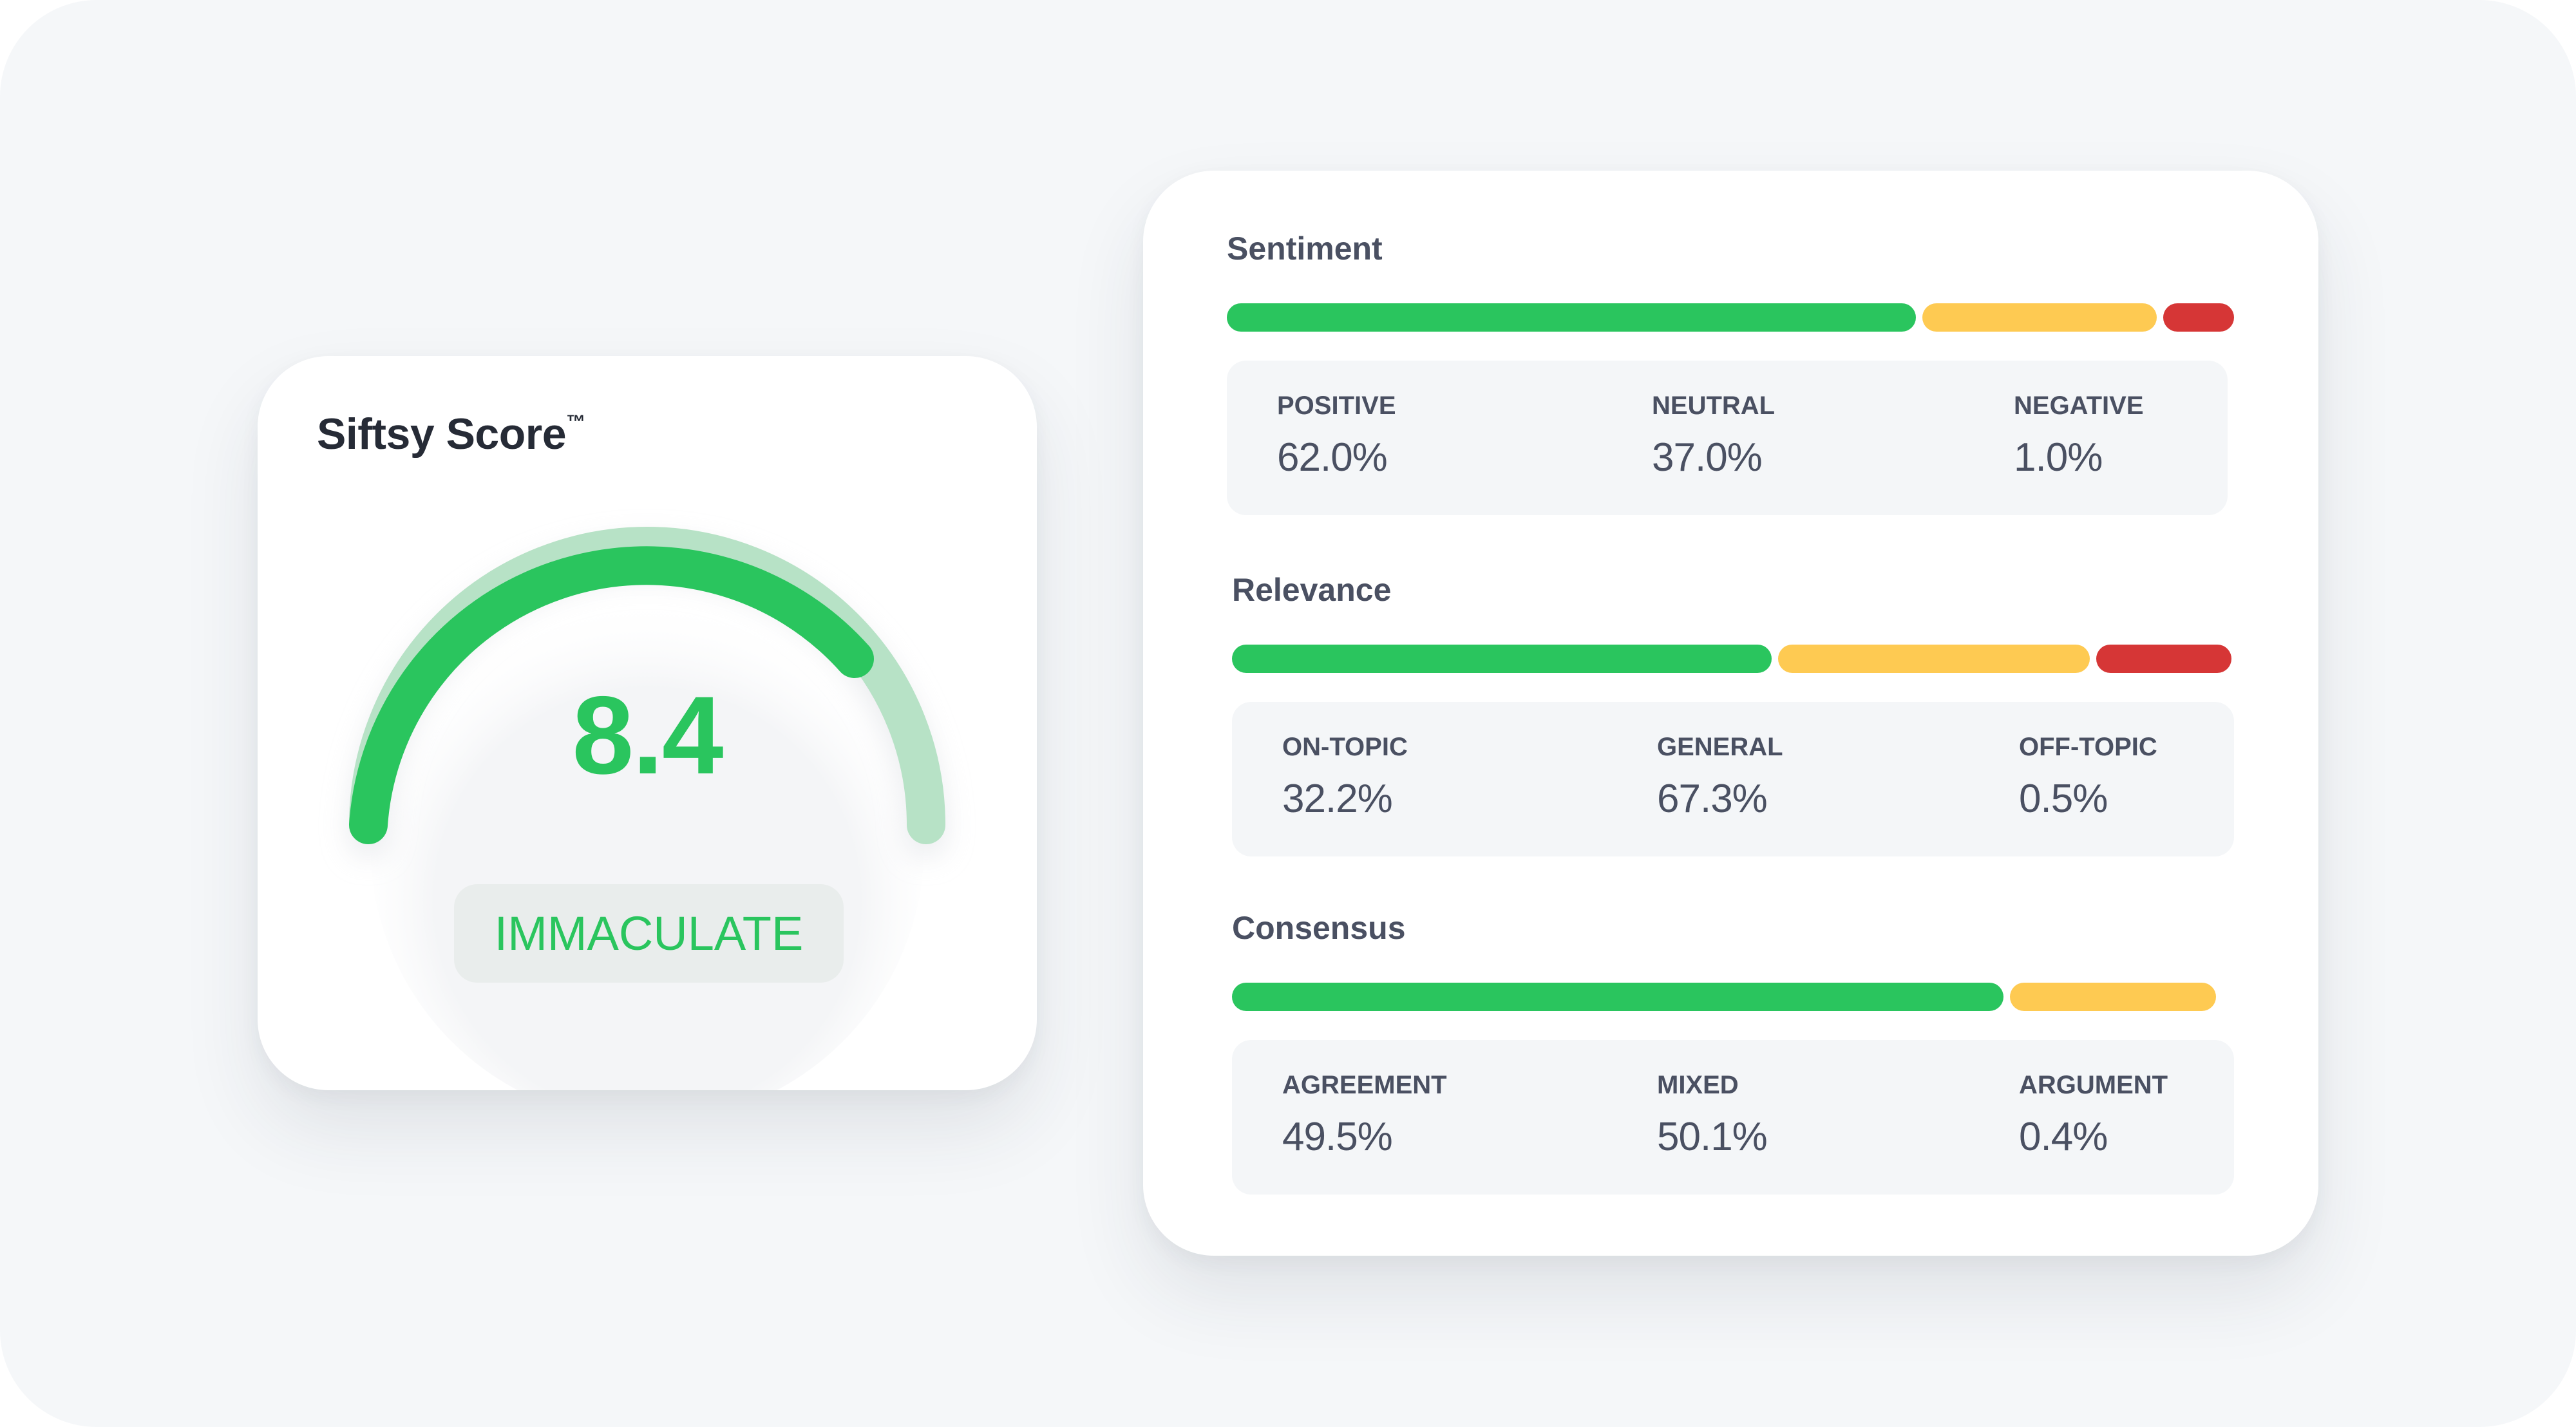 This screenshot has width=2576, height=1427. What do you see at coordinates (1364, 1085) in the screenshot?
I see `metric-label: AGREEMENT` at bounding box center [1364, 1085].